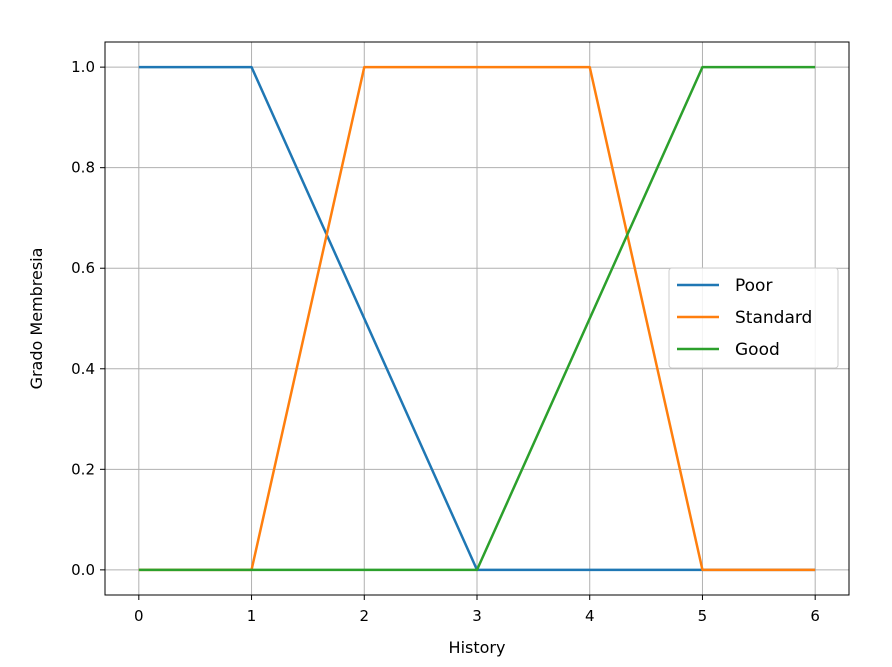 The image size is (892, 667). Describe the element at coordinates (703, 616) in the screenshot. I see `x-tick-label: 5` at that location.